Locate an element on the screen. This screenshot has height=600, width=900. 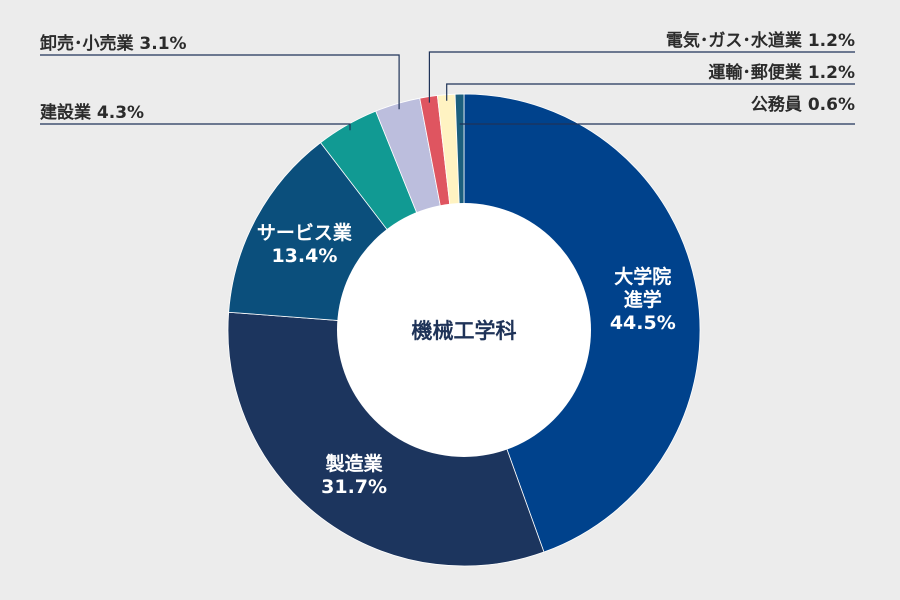
slice-label-3: 建設業 4.3% is located at coordinates (92, 112).